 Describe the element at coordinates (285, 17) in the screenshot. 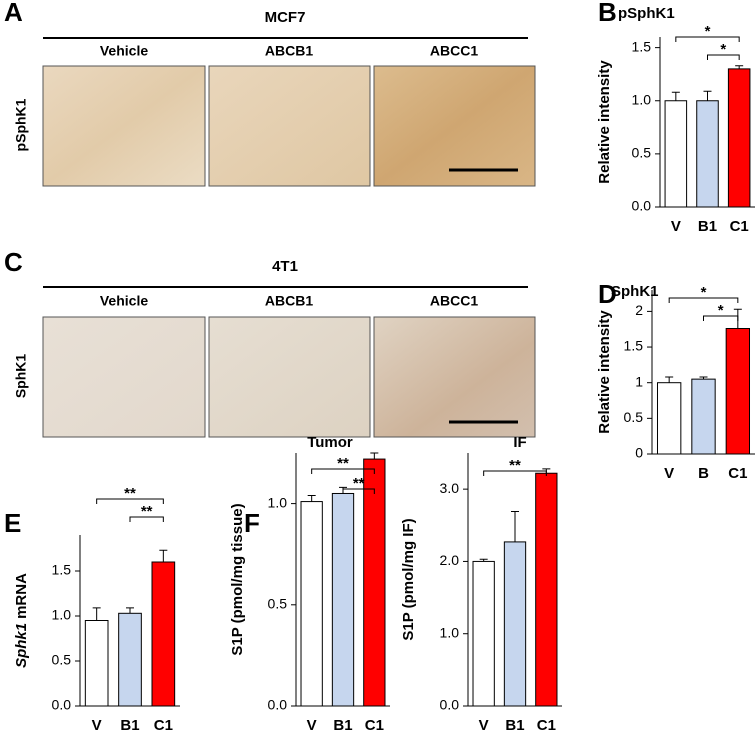

I see `panel-title: MCF7` at that location.